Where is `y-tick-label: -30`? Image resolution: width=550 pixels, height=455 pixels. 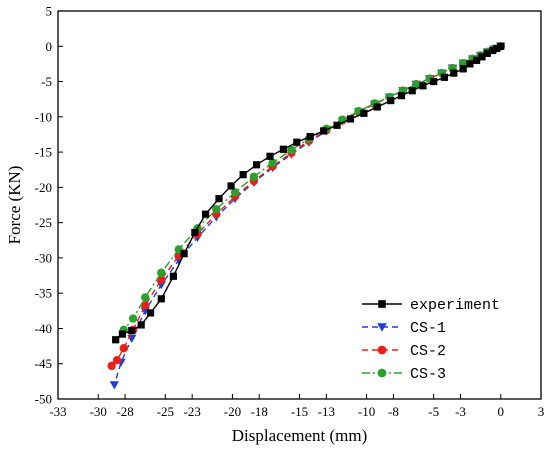 y-tick-label: -30 is located at coordinates (43, 257).